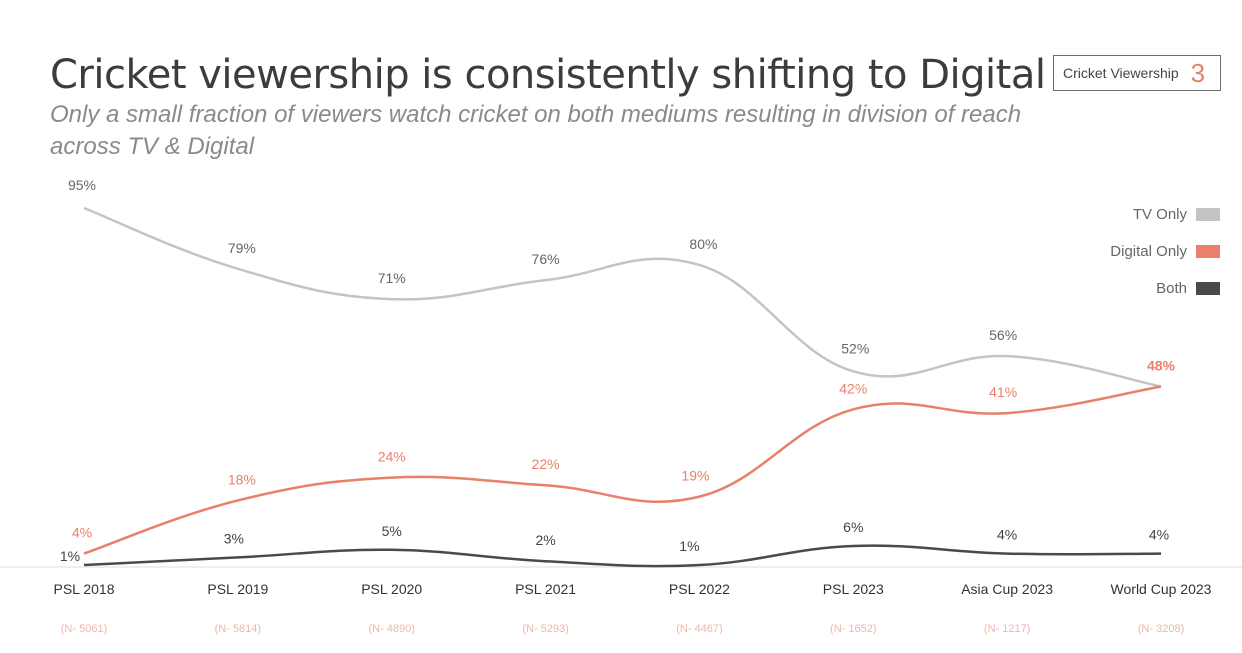 Image resolution: width=1242 pixels, height=653 pixels. What do you see at coordinates (1208, 214) in the screenshot?
I see `legend-swatch-tv` at bounding box center [1208, 214].